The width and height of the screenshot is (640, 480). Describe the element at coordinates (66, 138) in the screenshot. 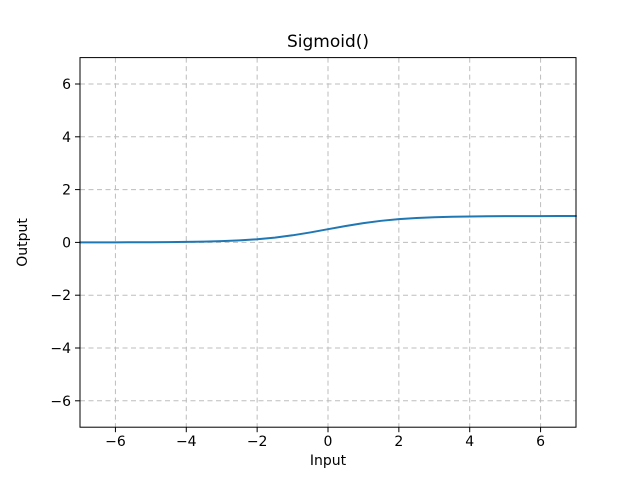

I see `y-tick-label: 4` at that location.